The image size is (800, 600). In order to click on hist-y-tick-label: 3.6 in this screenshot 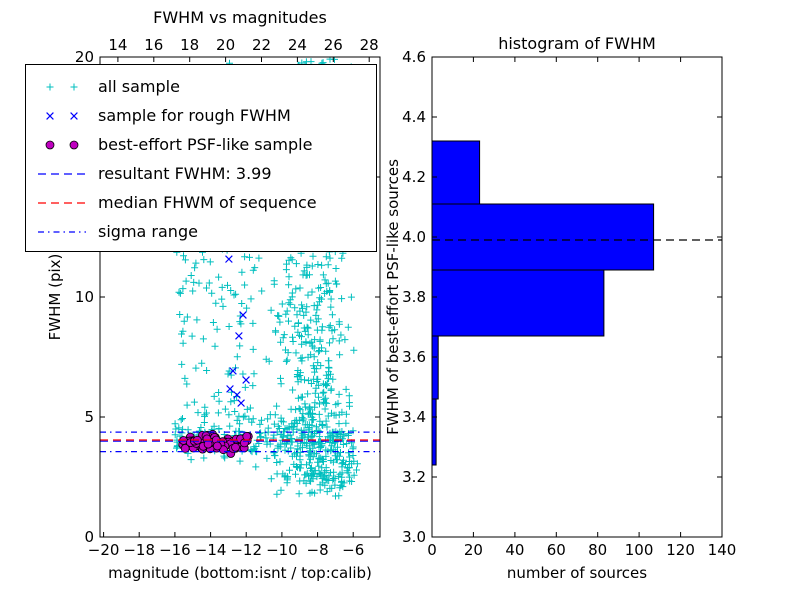, I will do `click(414, 357)`.